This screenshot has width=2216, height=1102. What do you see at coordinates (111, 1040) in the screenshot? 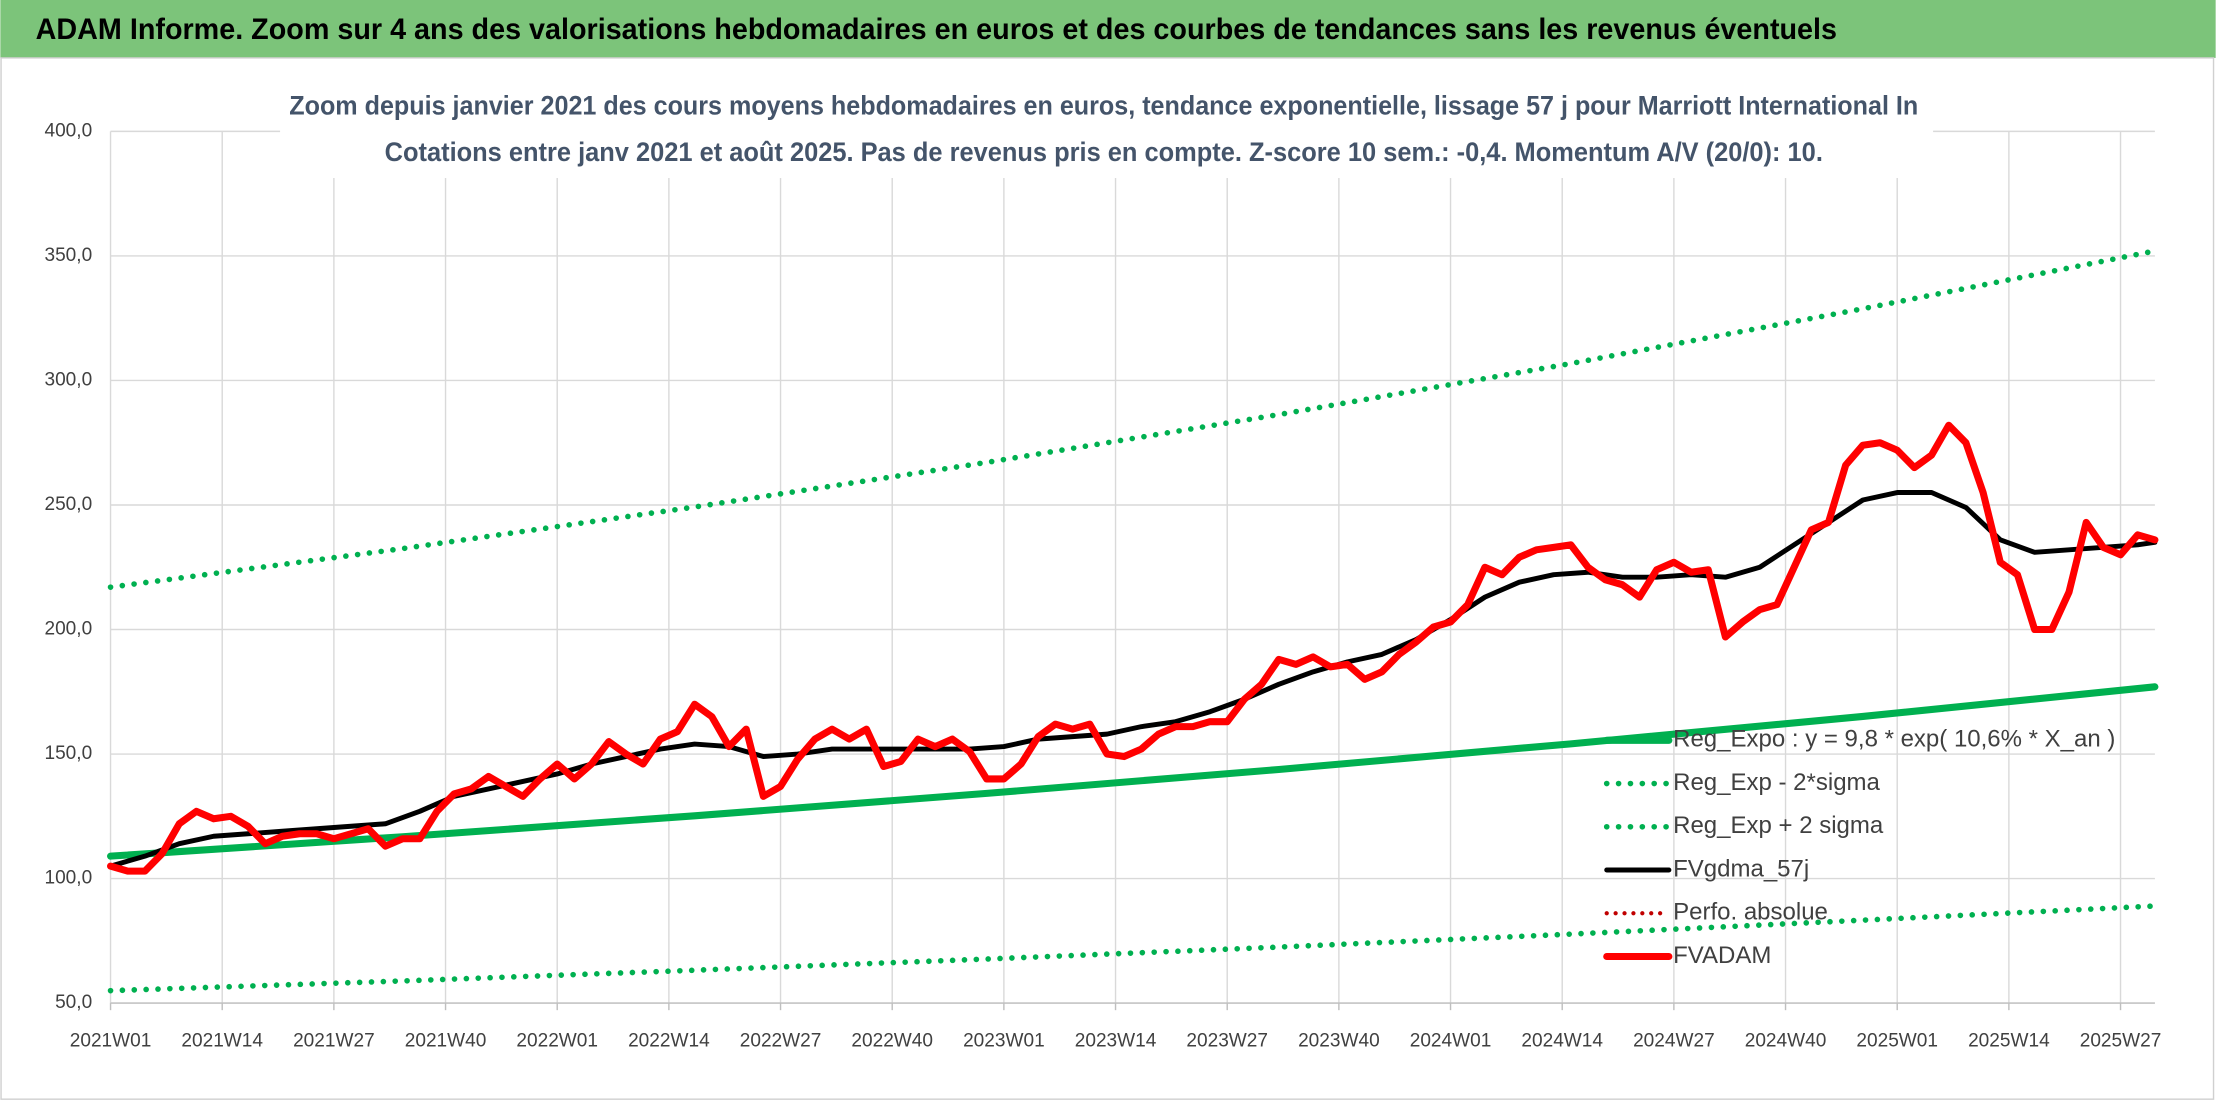
I see `x-tick-label: 2021W01` at bounding box center [111, 1040].